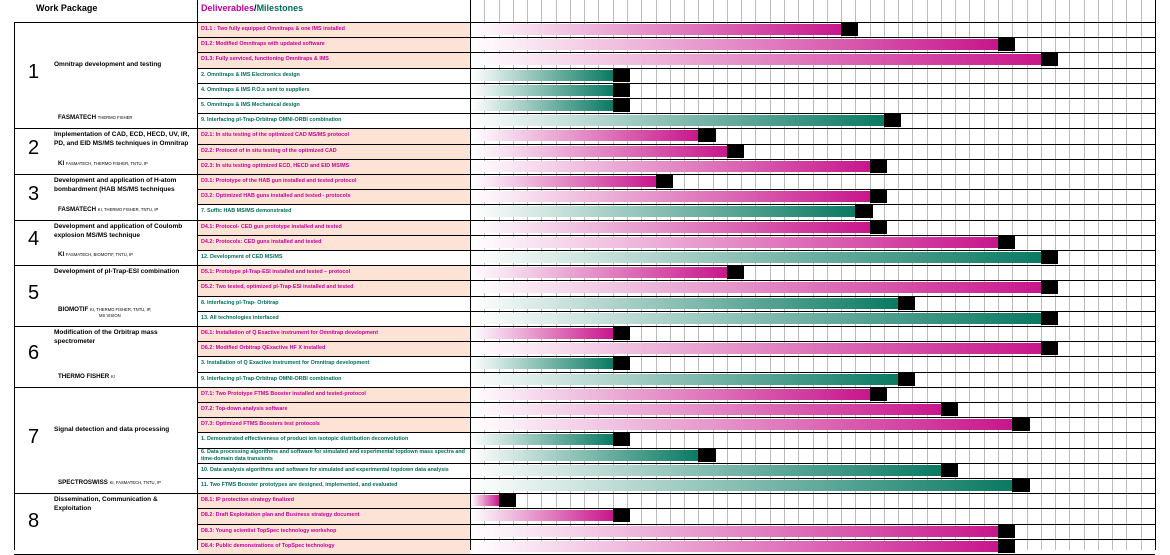 The image size is (1170, 555). Describe the element at coordinates (255, 8) in the screenshot. I see `header-slash: /` at that location.